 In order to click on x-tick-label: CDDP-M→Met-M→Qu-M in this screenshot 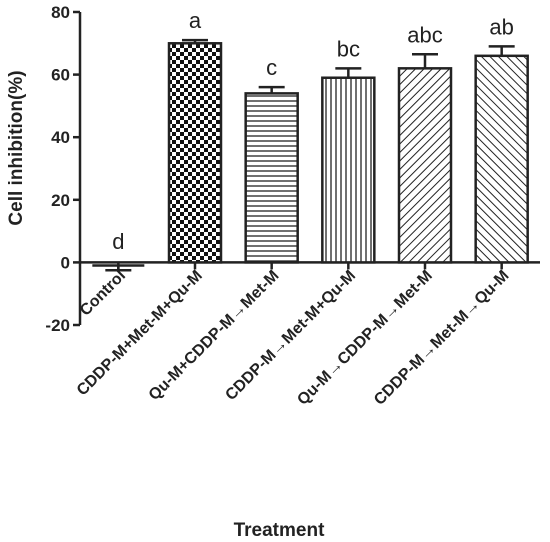, I will do `click(441, 337)`.